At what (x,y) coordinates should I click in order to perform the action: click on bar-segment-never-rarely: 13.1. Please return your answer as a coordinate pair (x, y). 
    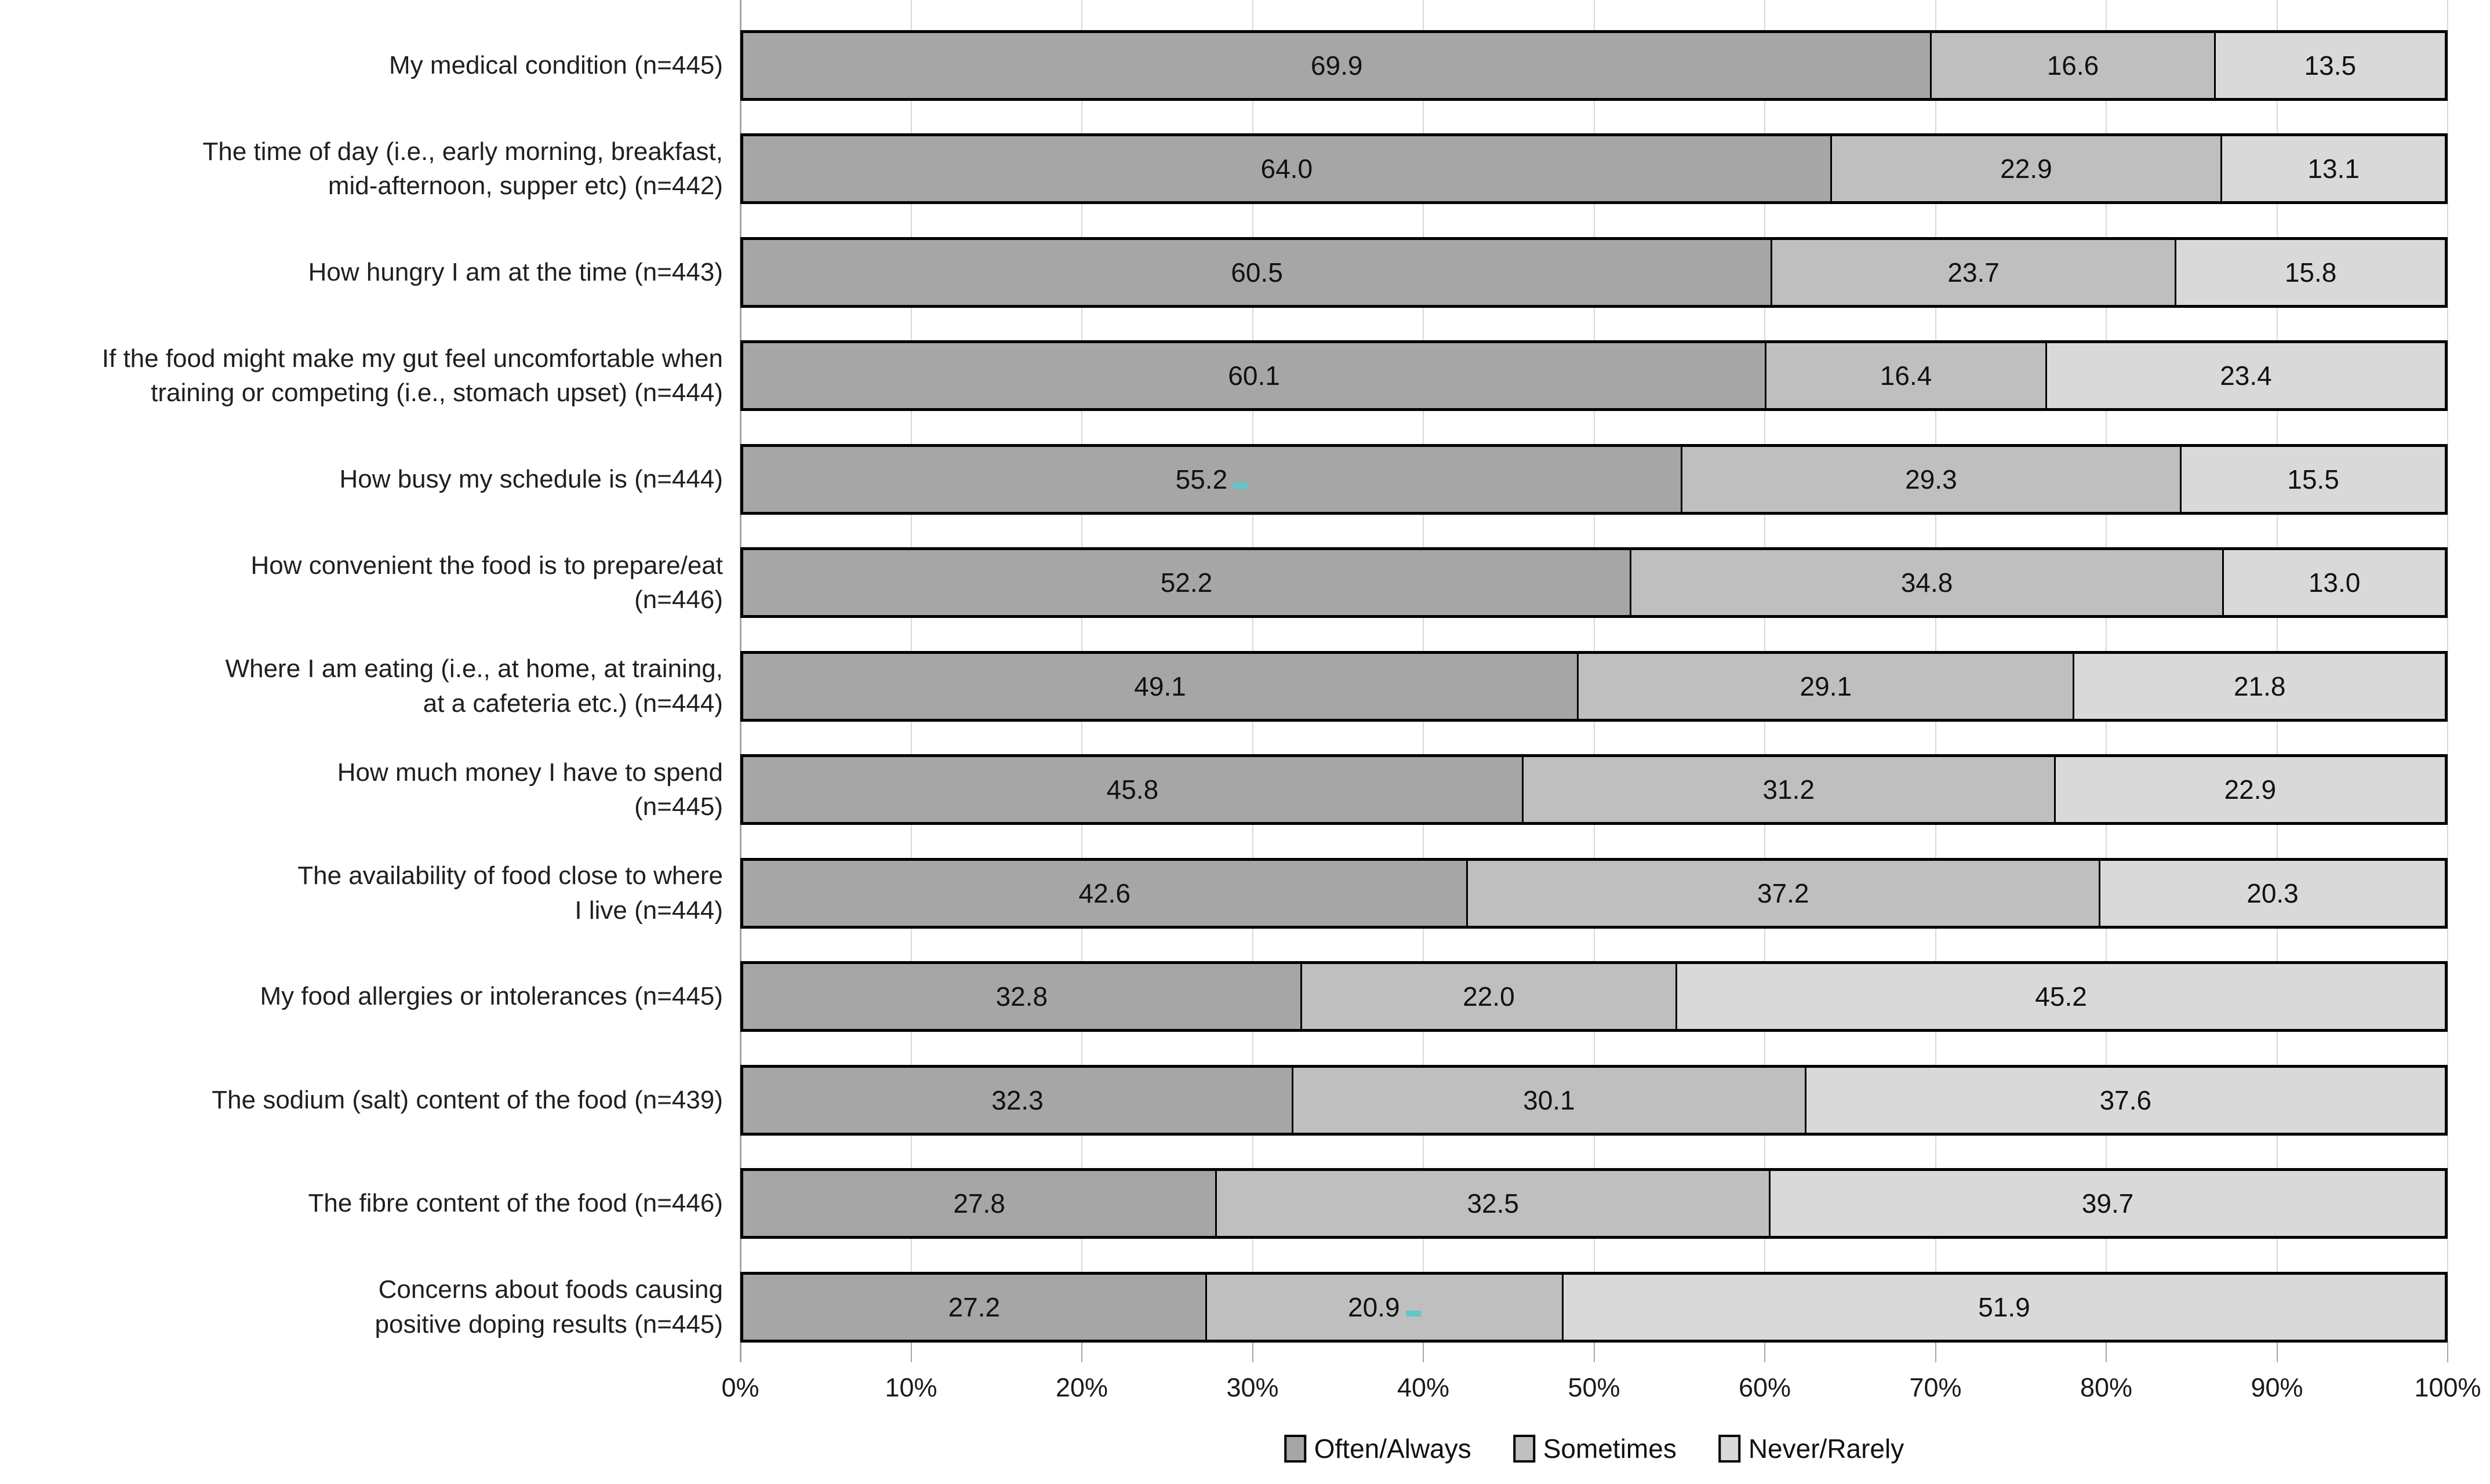
    Looking at the image, I should click on (2332, 169).